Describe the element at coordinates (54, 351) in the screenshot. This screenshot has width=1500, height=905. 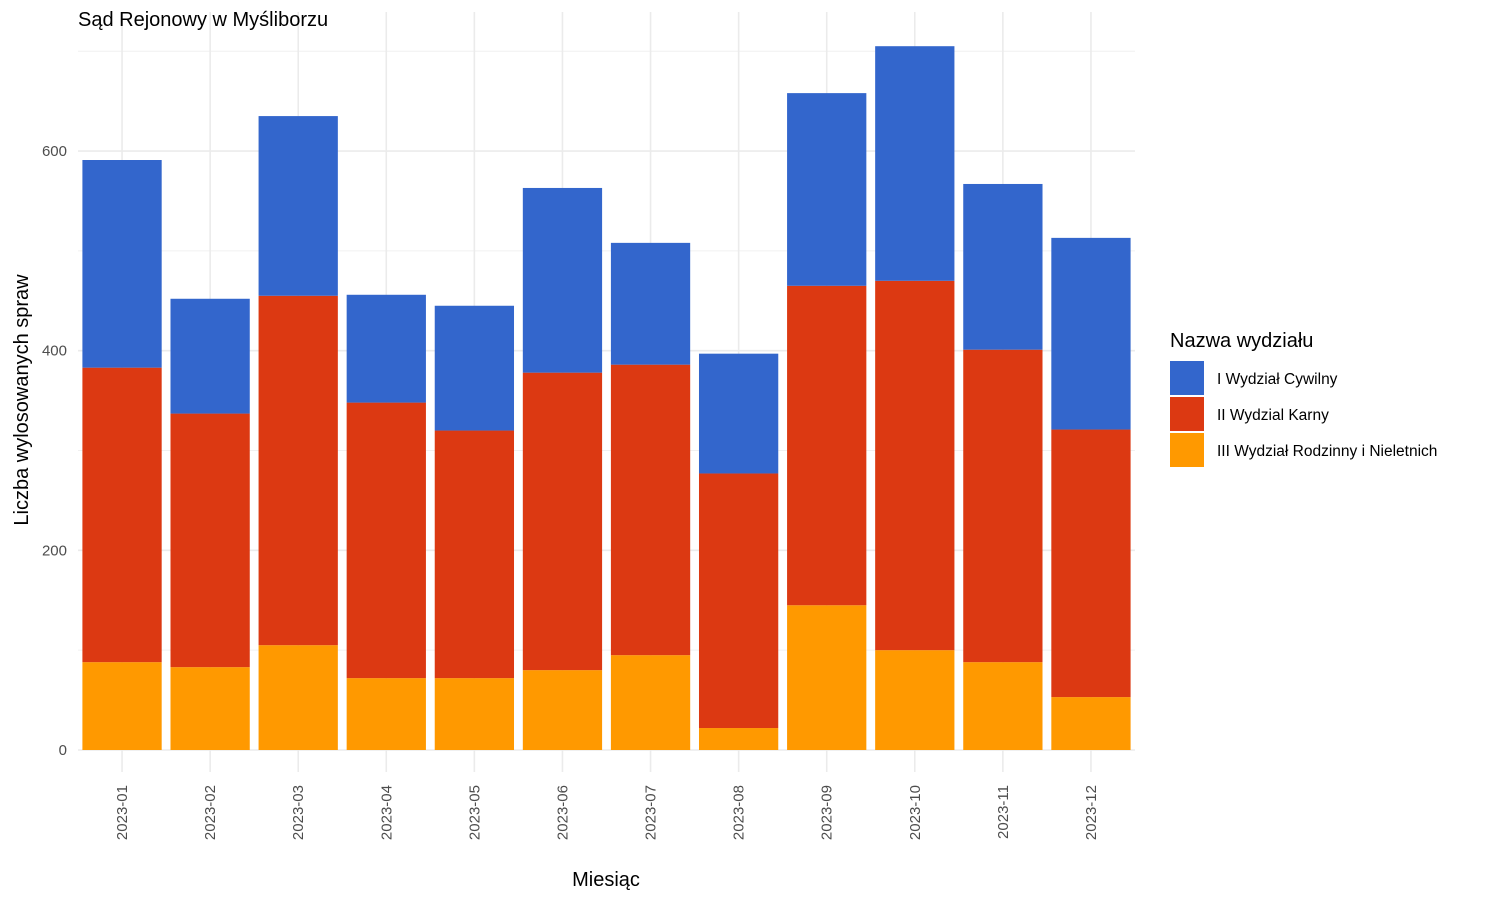
I see `y-tick-label: 400` at that location.